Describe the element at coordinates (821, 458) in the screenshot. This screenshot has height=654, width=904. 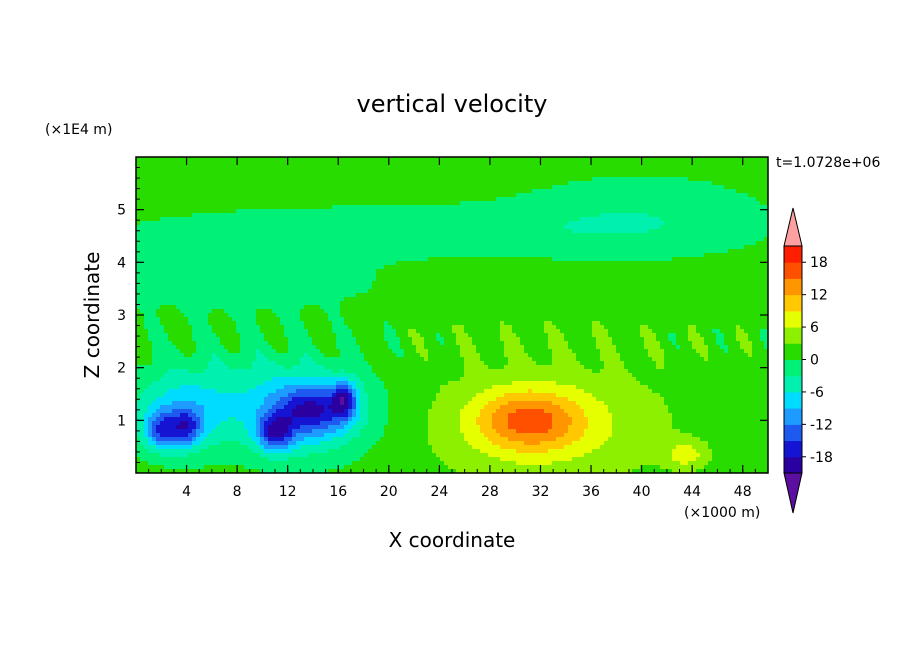
I see `colorbar-tick-label: -18` at that location.